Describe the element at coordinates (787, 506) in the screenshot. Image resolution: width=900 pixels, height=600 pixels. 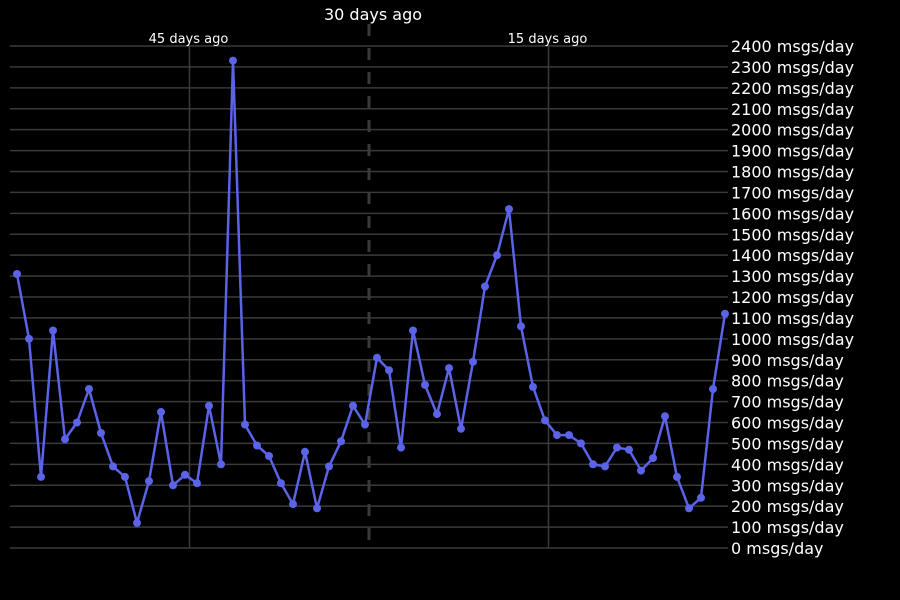
I see `y-tick-label: 200 msgs/day` at that location.